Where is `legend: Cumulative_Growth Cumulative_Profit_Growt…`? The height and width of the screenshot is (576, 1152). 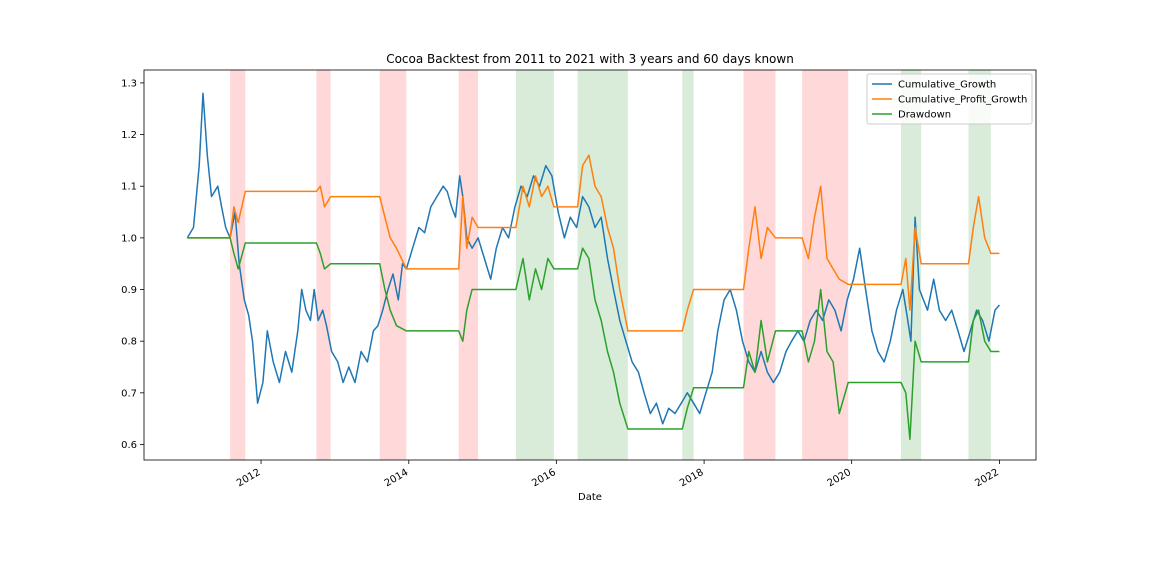
legend: Cumulative_Growth Cumulative_Profit_Growt… is located at coordinates (949, 99).